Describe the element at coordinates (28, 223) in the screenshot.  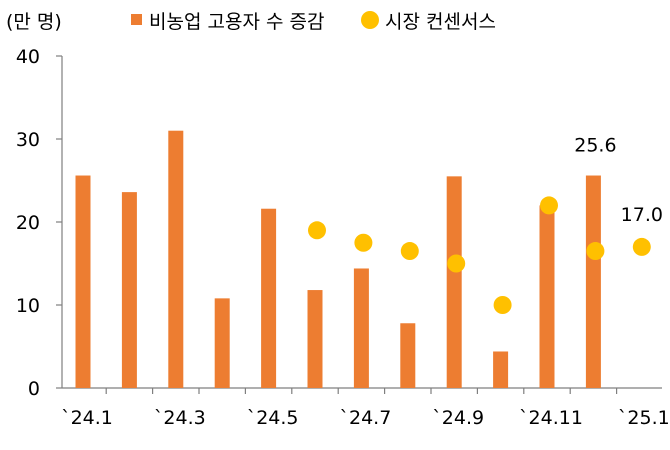
I see `y-tick-label: 20` at that location.